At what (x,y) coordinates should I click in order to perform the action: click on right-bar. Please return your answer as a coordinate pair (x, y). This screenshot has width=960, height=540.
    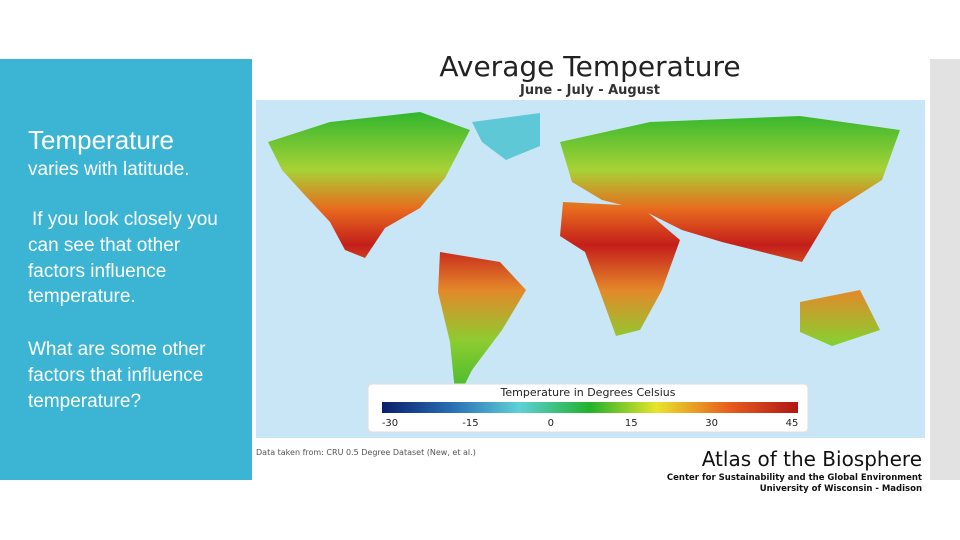
    Looking at the image, I should click on (945, 269).